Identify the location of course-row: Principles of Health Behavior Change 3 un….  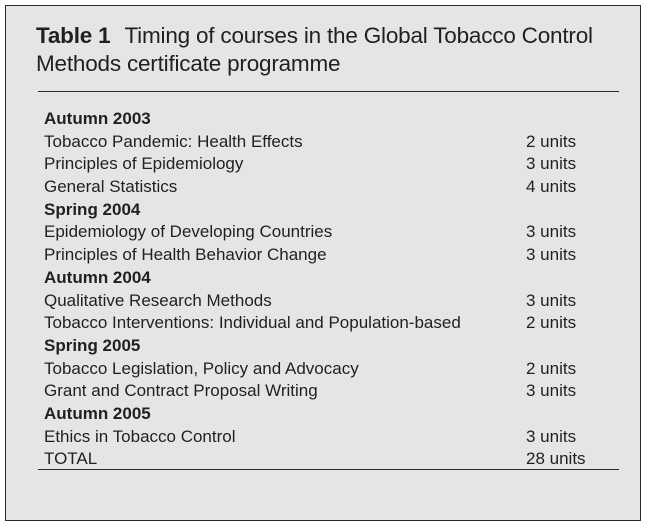
(329, 255).